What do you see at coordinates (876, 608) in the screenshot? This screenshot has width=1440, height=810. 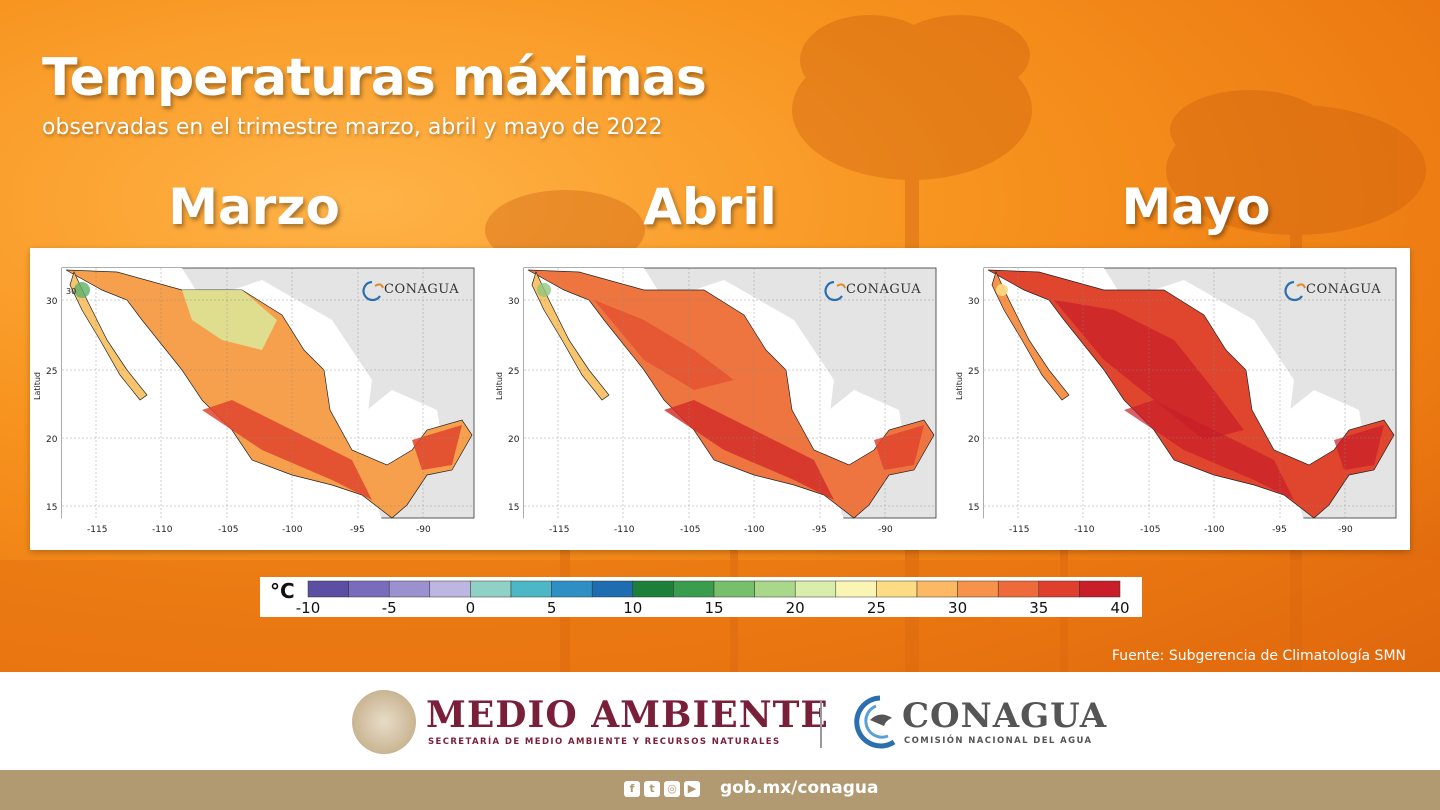 I see `scale-tick-label: 25` at bounding box center [876, 608].